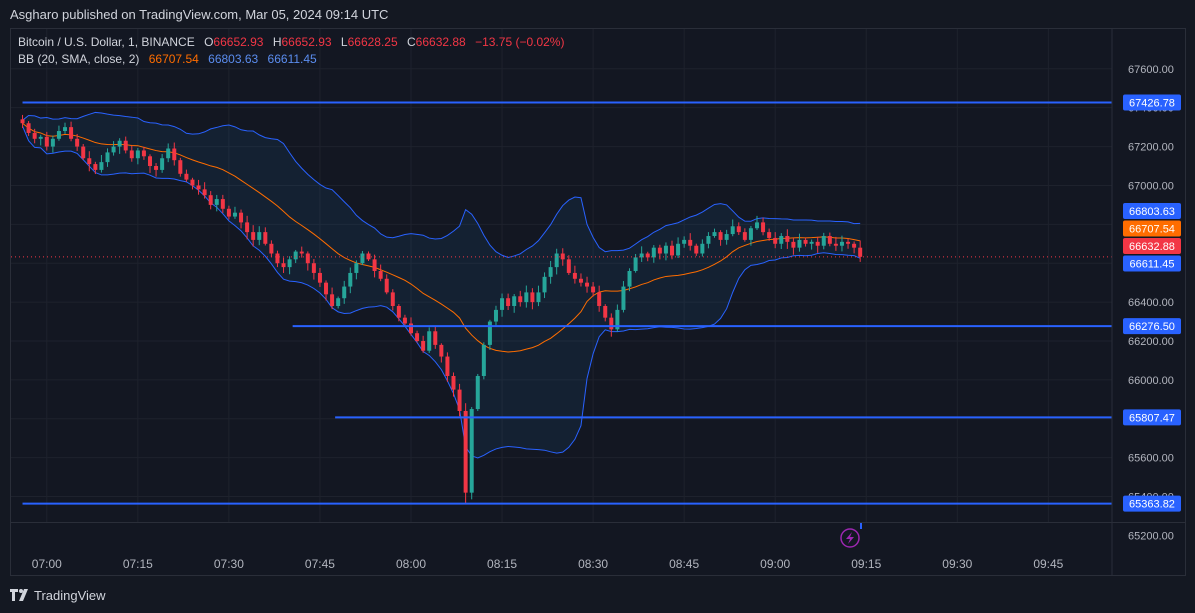 Image resolution: width=1195 pixels, height=613 pixels. I want to click on price-tag-label: 65363.82, so click(1152, 505).